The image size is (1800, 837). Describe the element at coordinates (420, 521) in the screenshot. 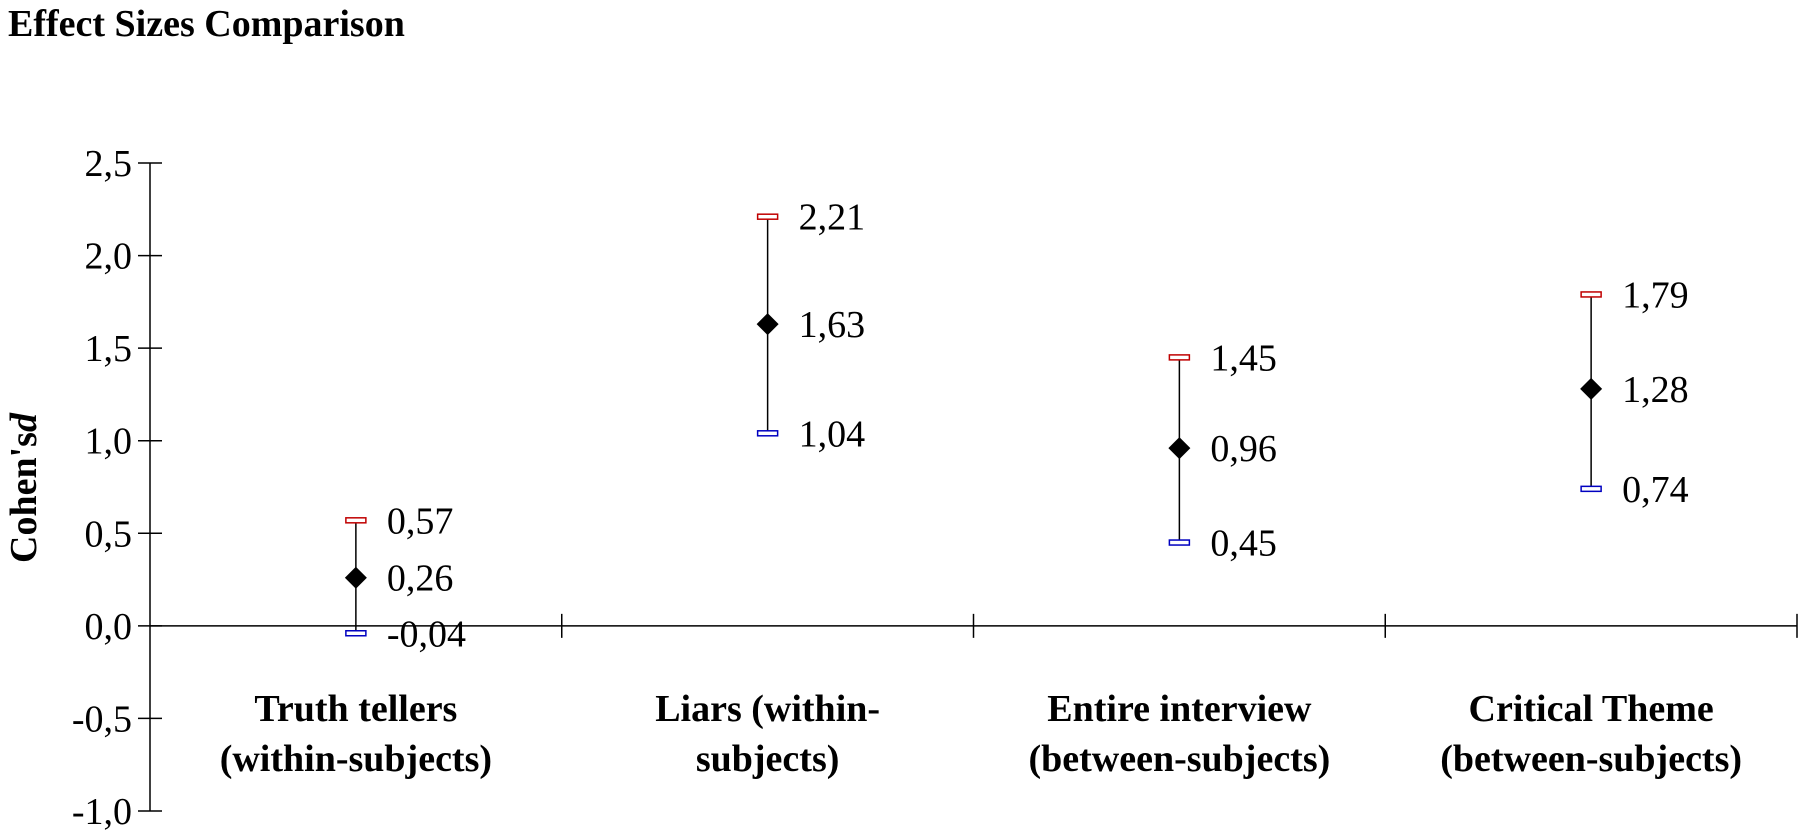

I see `upper-ci-label: 0,57` at that location.